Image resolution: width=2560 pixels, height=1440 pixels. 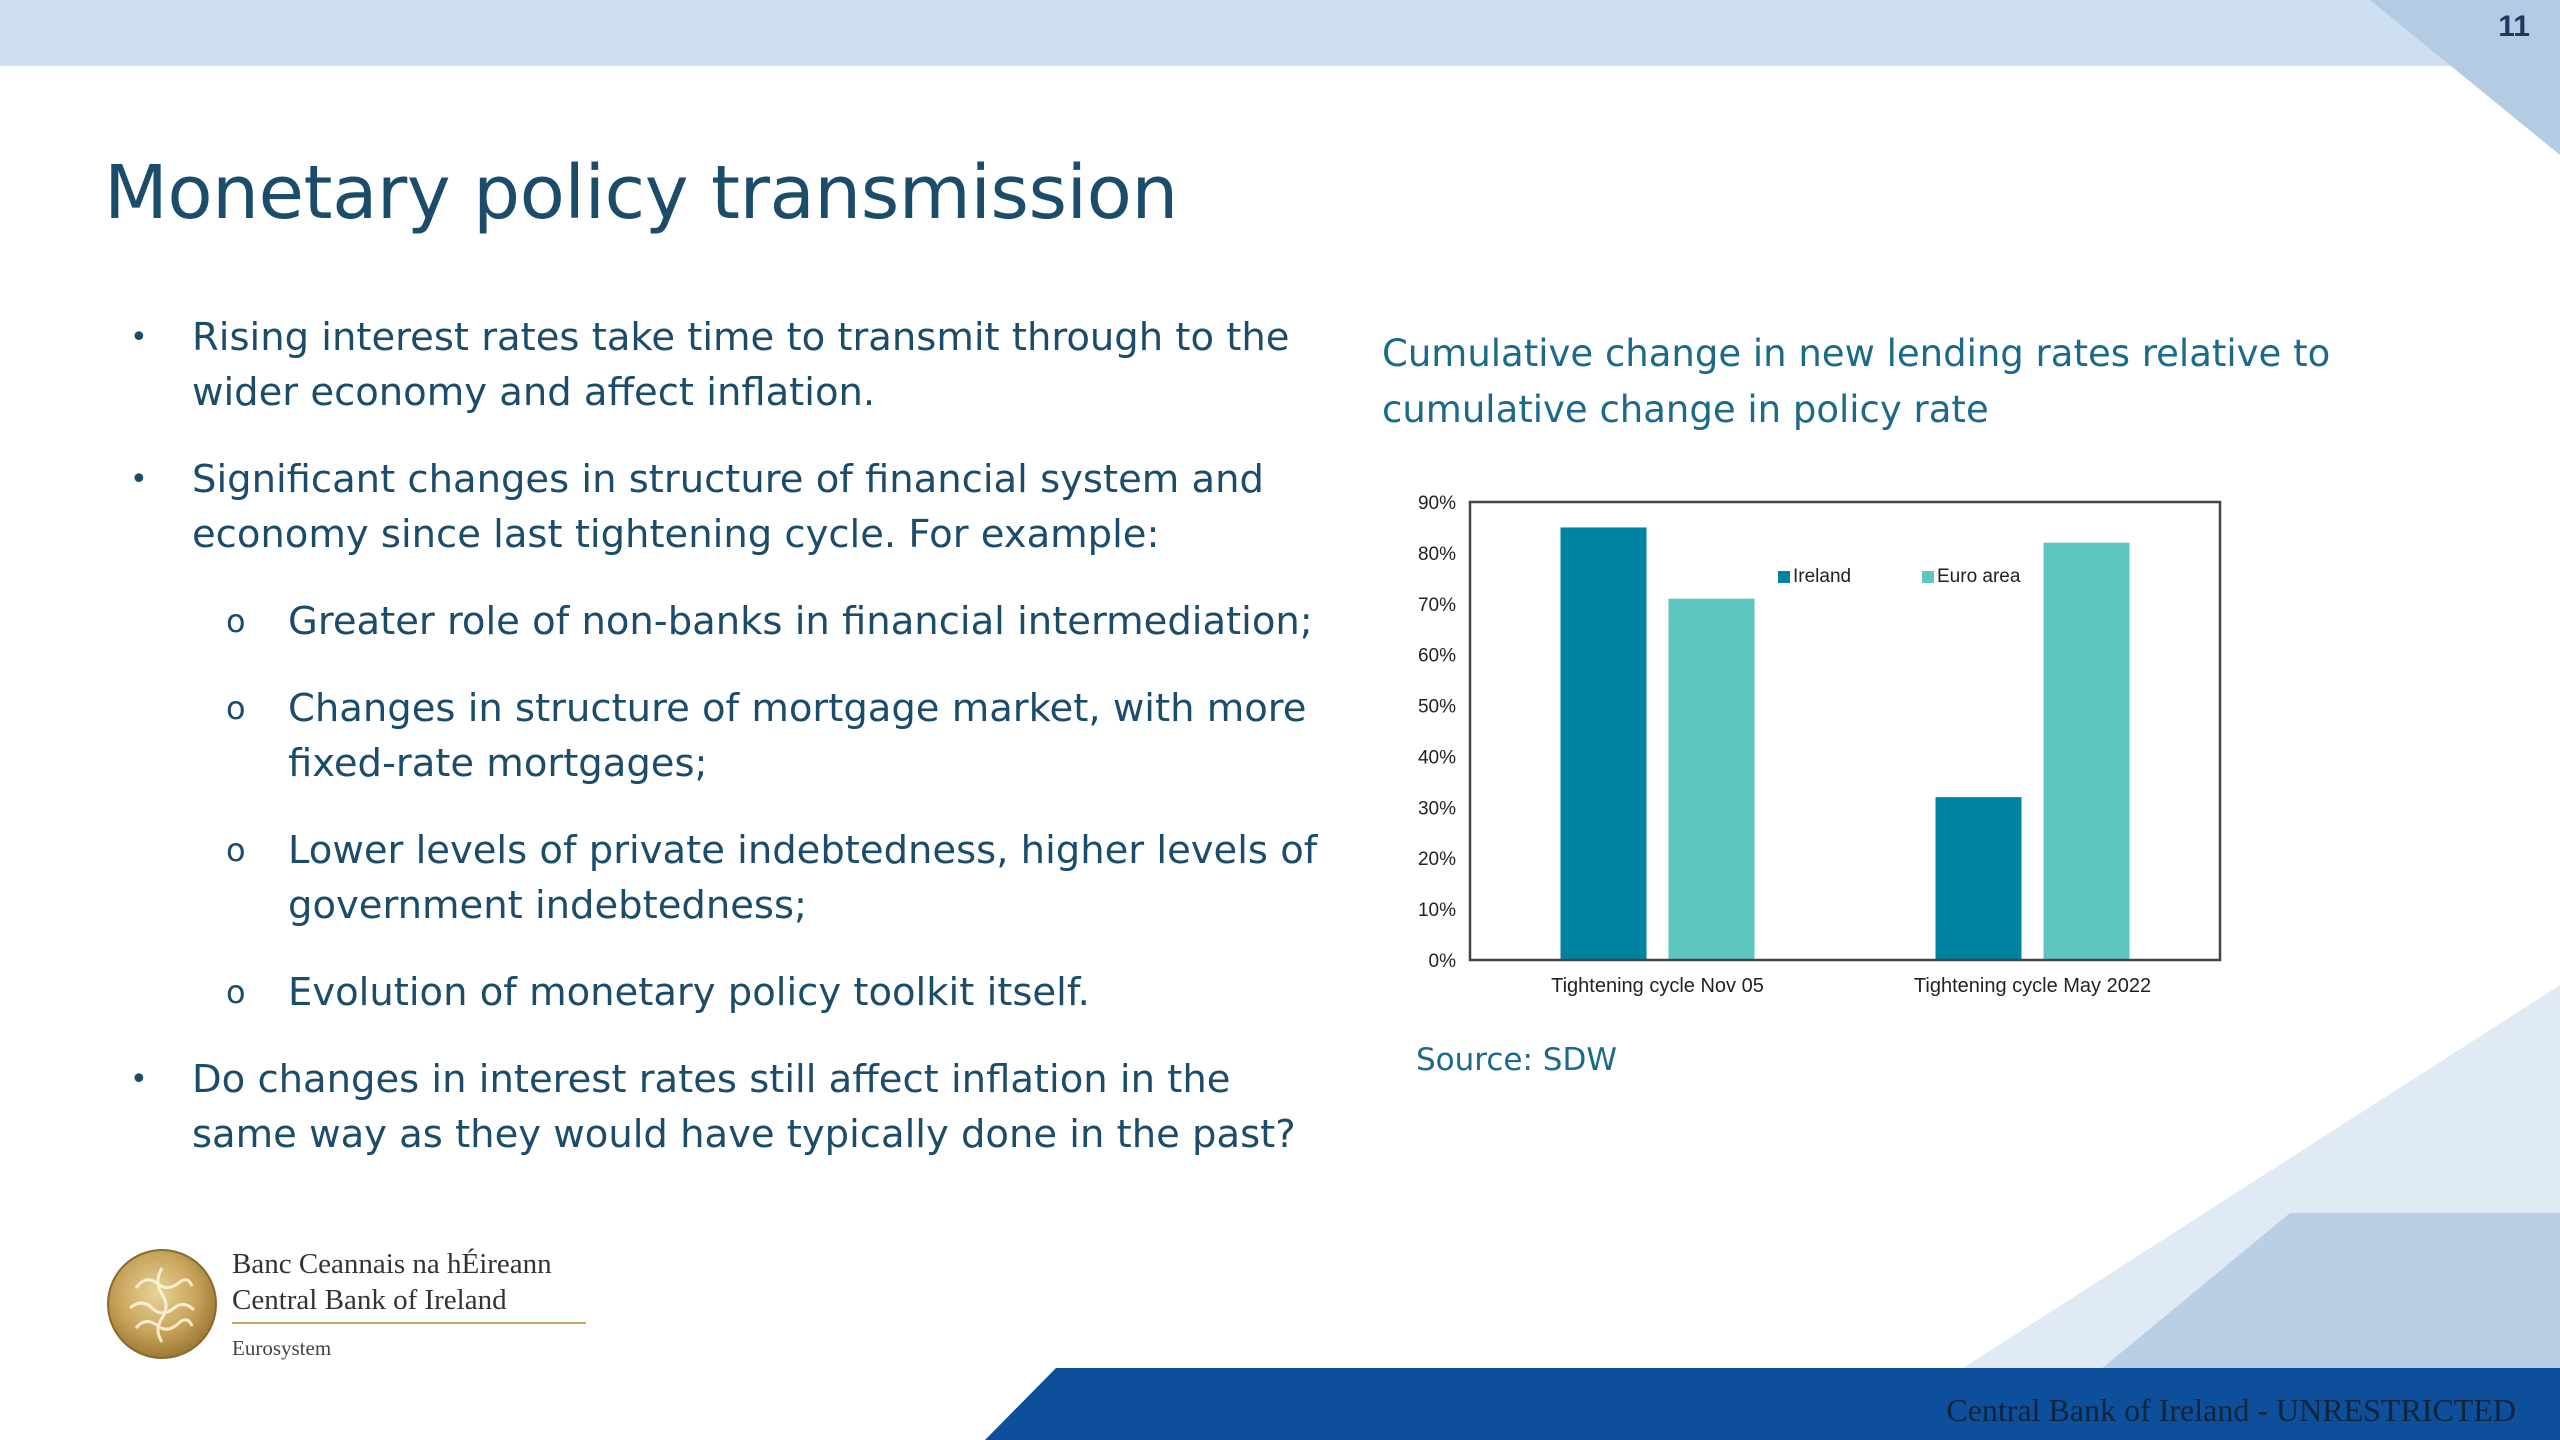 What do you see at coordinates (1443, 961) in the screenshot?
I see `y-tick-label: 0%` at bounding box center [1443, 961].